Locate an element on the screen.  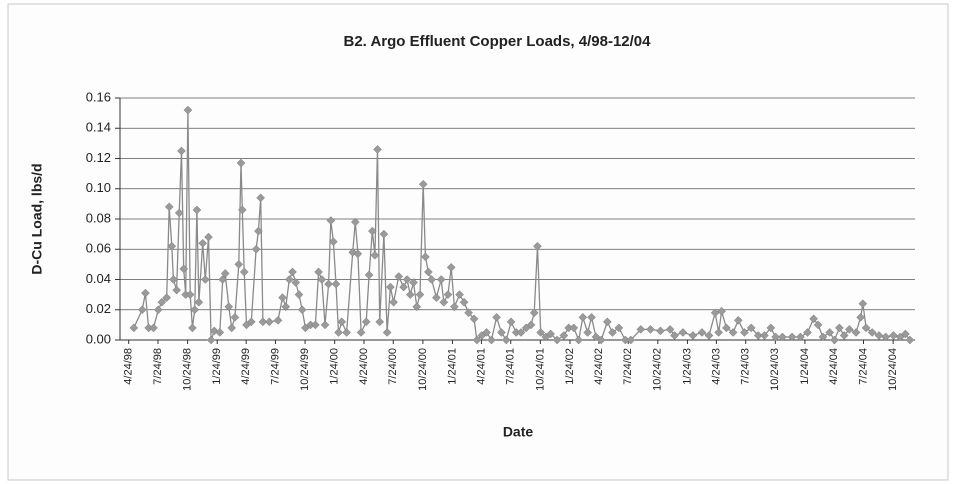
y-tick-label: 0.00 is located at coordinates (98, 338).